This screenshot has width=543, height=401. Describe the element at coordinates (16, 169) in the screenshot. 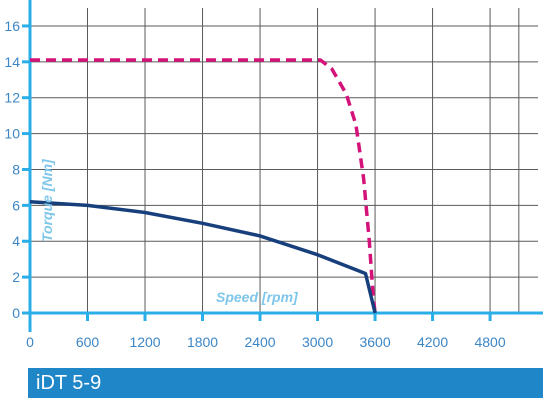

I see `y-tick-label: 8` at that location.